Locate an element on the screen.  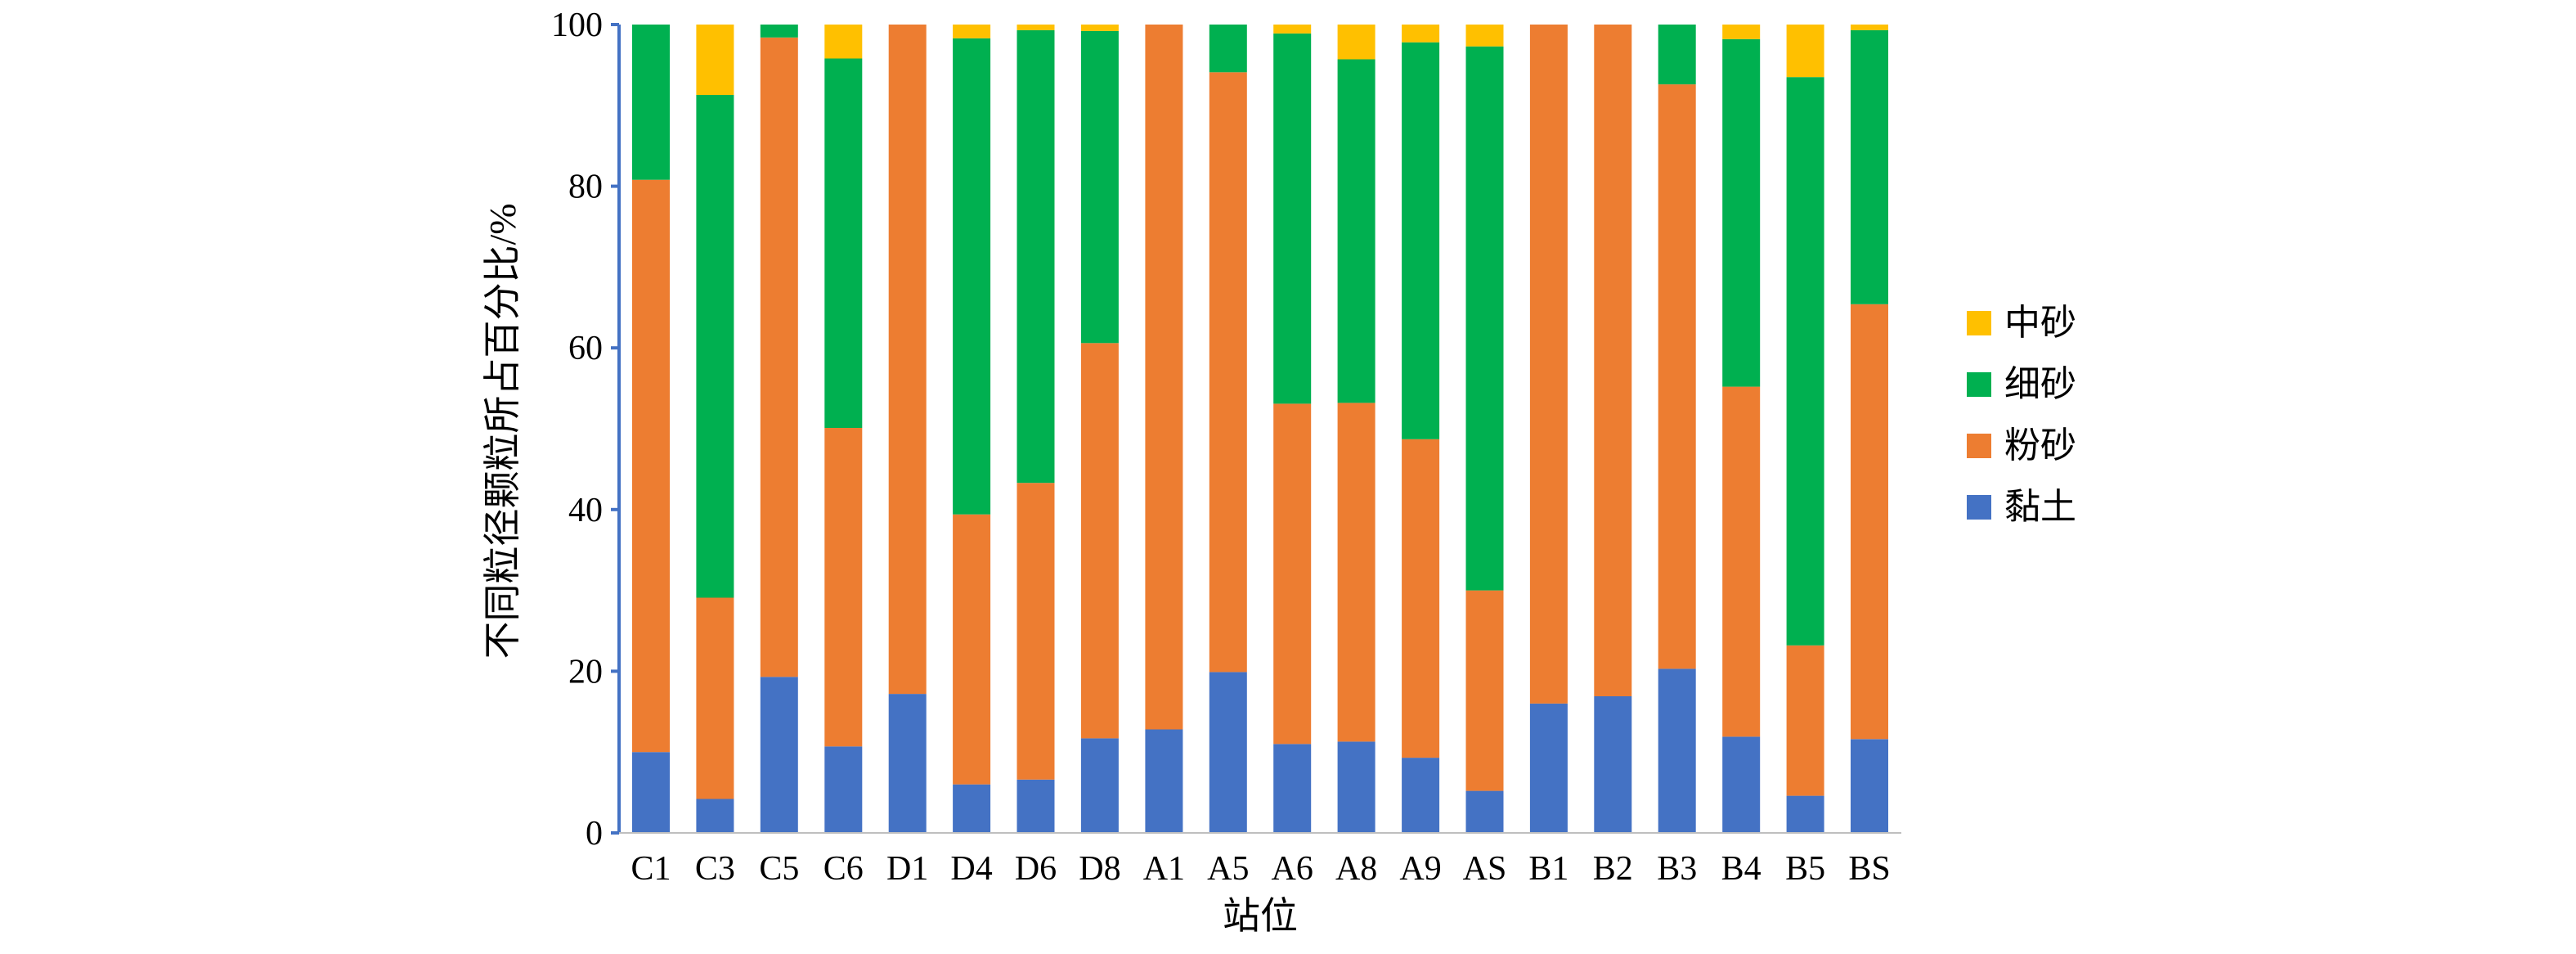
legend-label: 中砂 is located at coordinates (2040, 323).